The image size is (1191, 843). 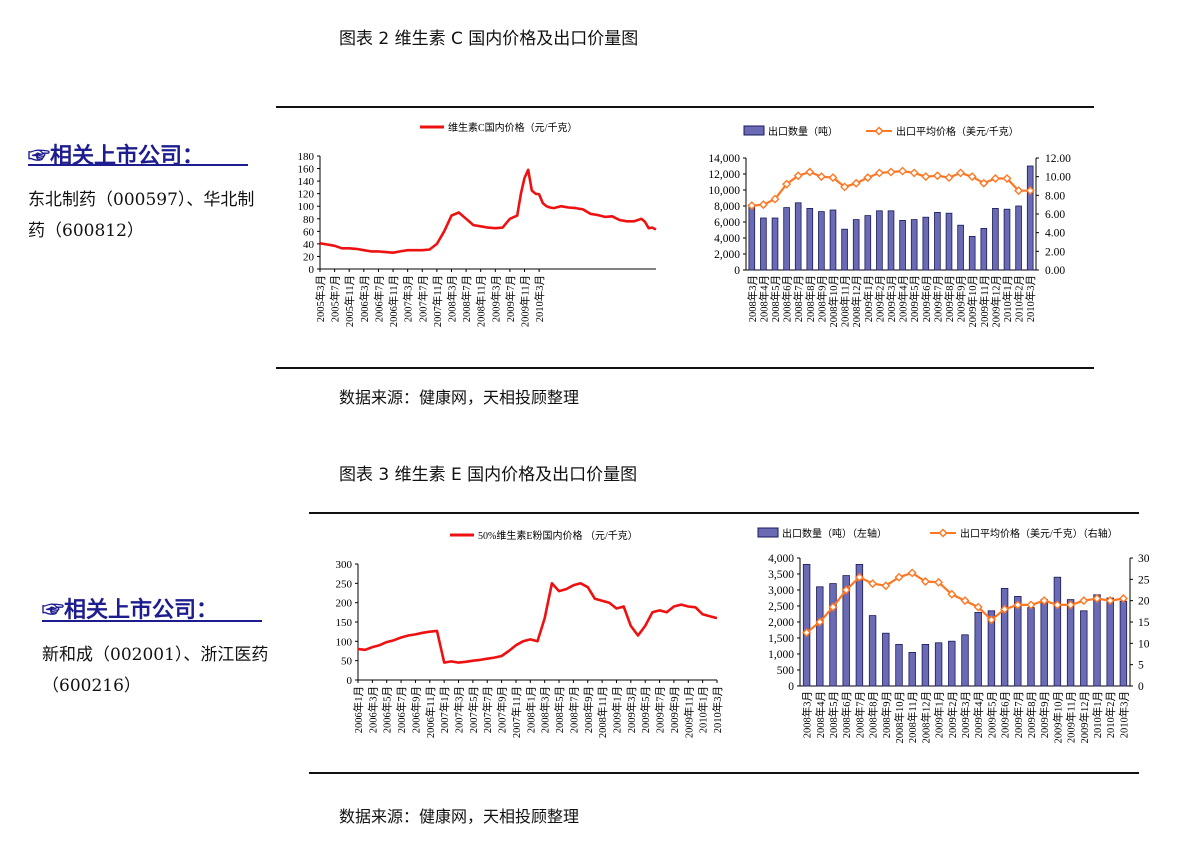 What do you see at coordinates (820, 622) in the screenshot?
I see `avg-price-marker-2008-4-` at bounding box center [820, 622].